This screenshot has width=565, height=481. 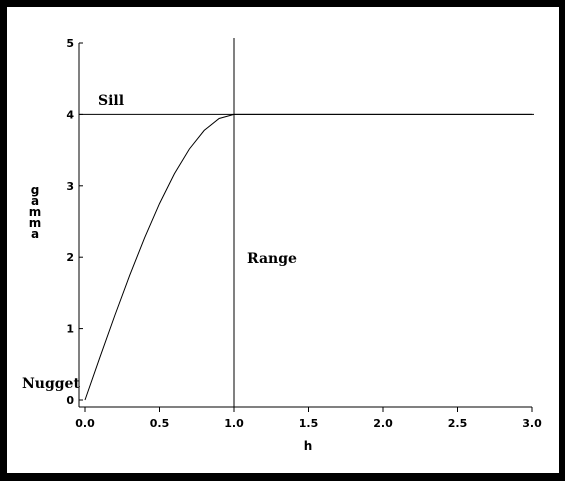 What do you see at coordinates (309, 423) in the screenshot?
I see `x-tick-label: 1.5` at bounding box center [309, 423].